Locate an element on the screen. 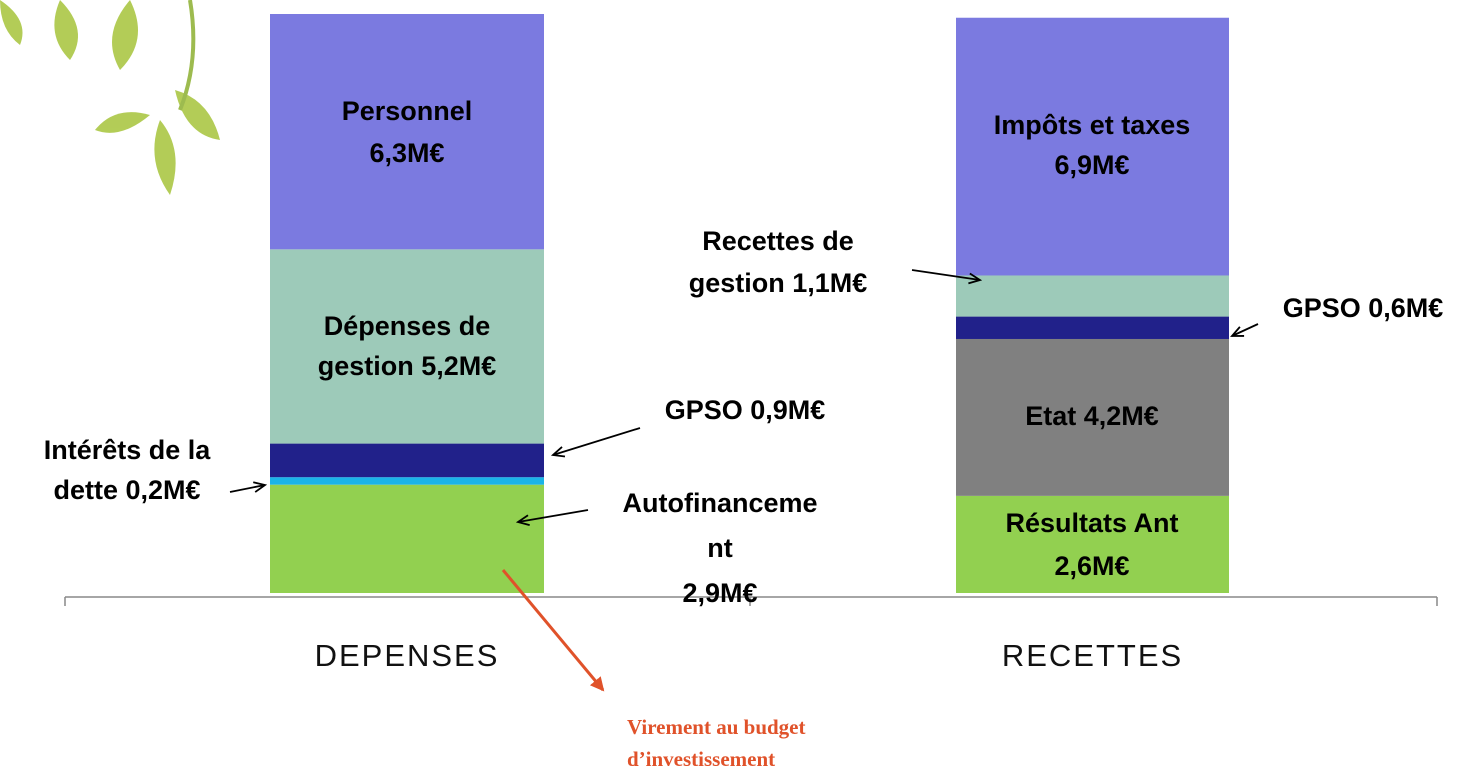 The image size is (1476, 773). segment-label: nt is located at coordinates (719, 548).